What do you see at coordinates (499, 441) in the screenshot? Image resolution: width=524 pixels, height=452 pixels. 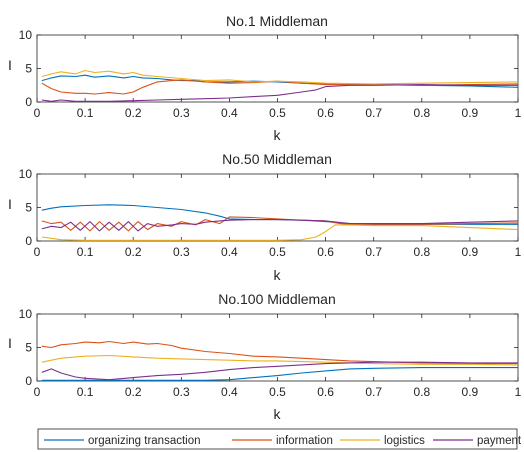 I see `legend-label-payment: payment` at bounding box center [499, 441].